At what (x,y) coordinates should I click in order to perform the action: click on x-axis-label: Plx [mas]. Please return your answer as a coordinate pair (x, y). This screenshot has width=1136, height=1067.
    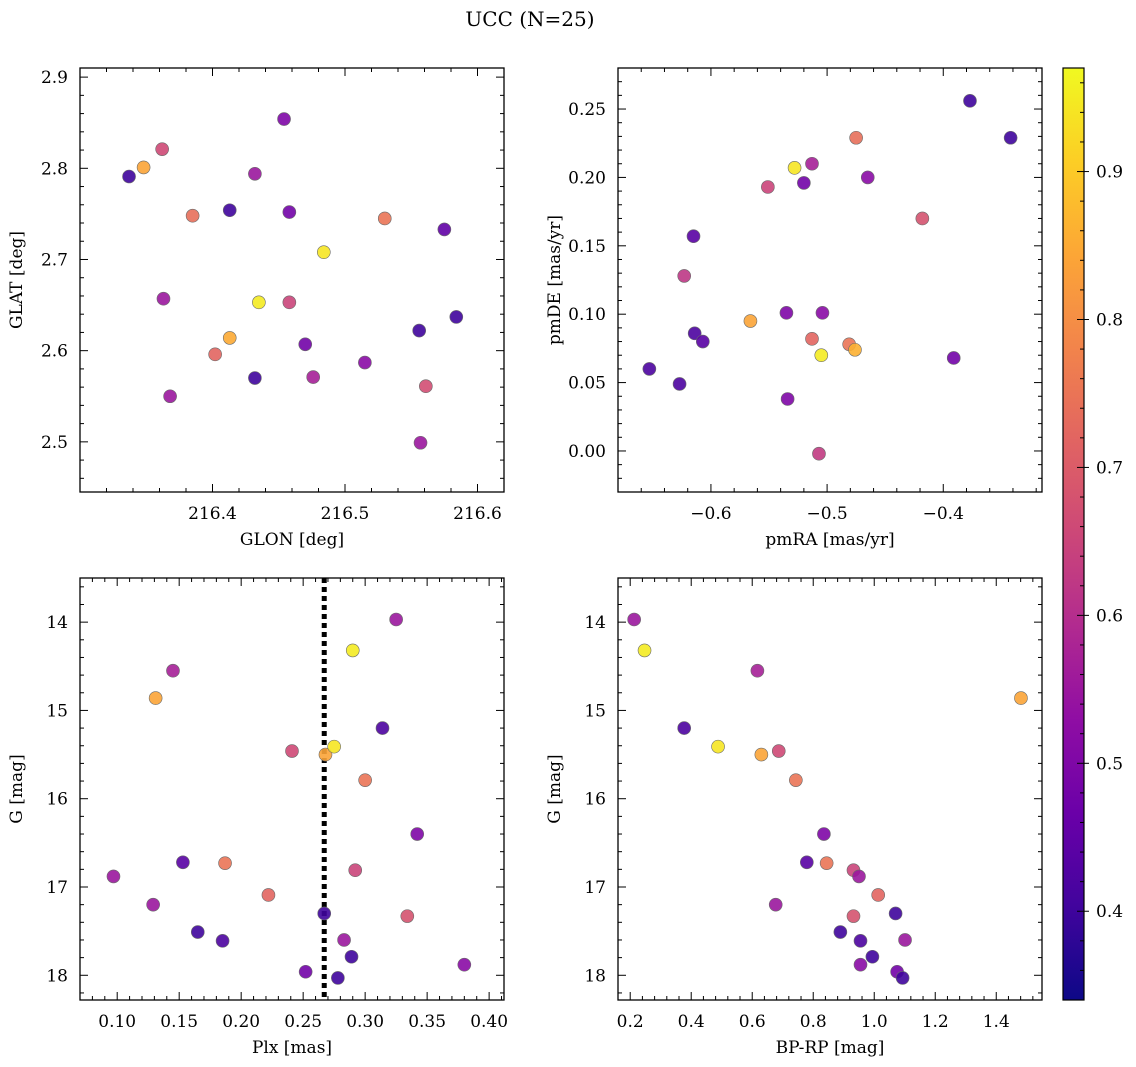
    Looking at the image, I should click on (292, 1048).